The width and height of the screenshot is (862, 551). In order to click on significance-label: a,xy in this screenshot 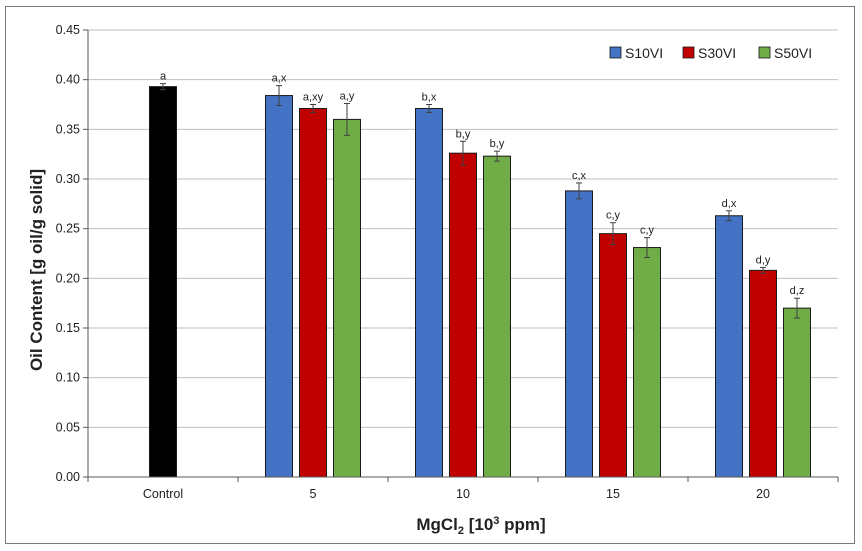, I will do `click(313, 98)`.